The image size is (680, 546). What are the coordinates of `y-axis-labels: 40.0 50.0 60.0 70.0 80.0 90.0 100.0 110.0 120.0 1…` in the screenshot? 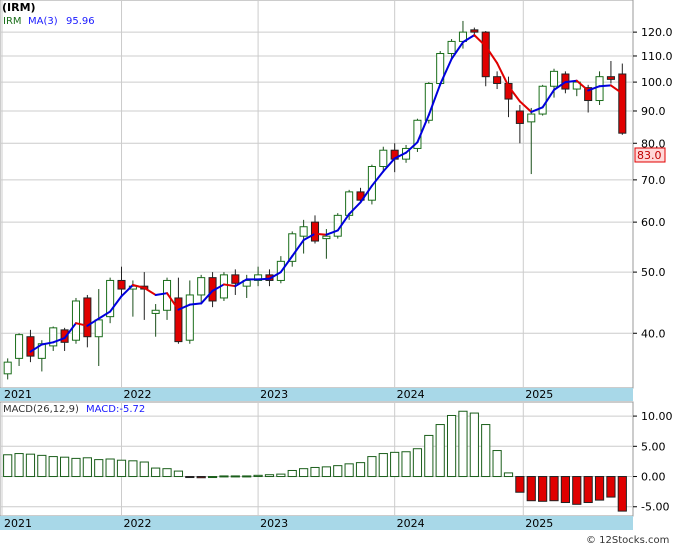 It's located at (657, 270).